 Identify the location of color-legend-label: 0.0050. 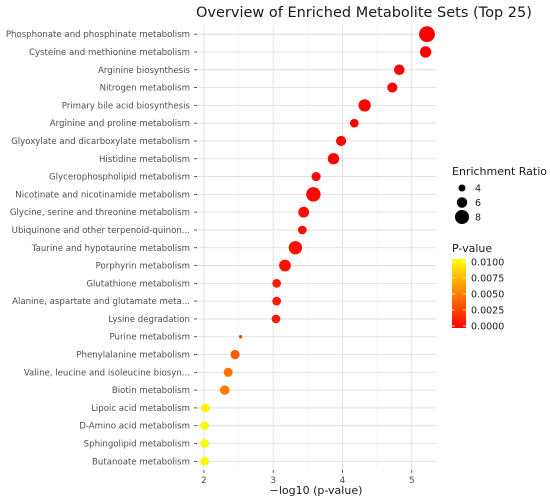
(487, 295).